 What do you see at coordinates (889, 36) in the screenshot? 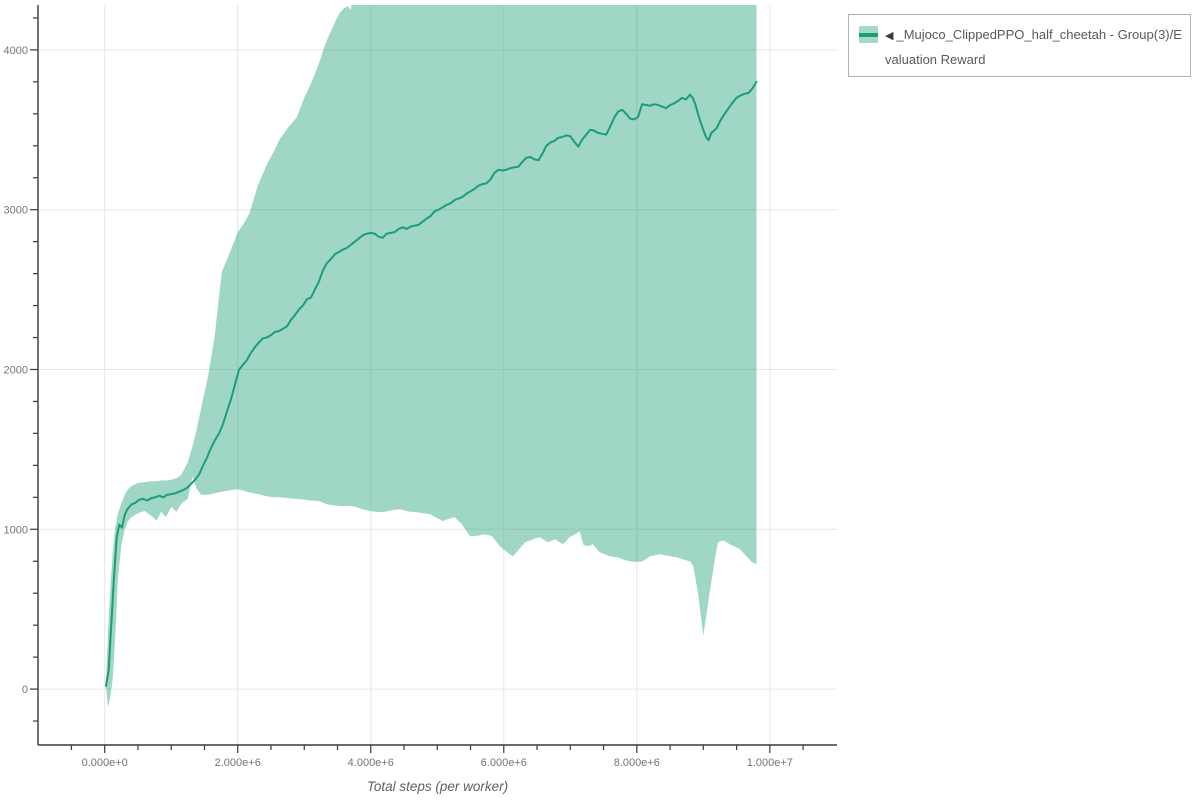
I see `collapse-triangle-icon: ◀` at bounding box center [889, 36].